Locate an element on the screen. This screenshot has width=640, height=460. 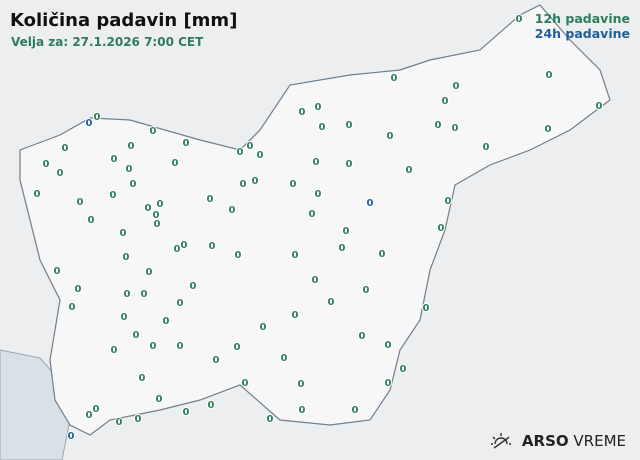
sun-icon is located at coordinates (500, 441).